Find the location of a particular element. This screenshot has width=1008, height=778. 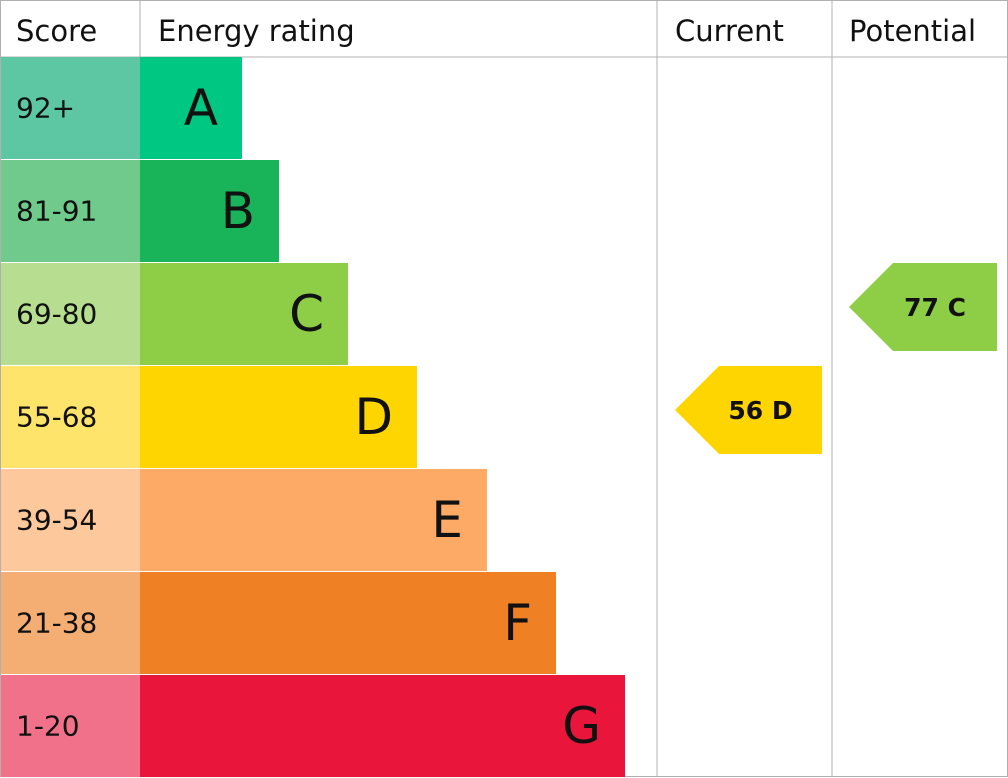

current-arrow is located at coordinates (748, 410).